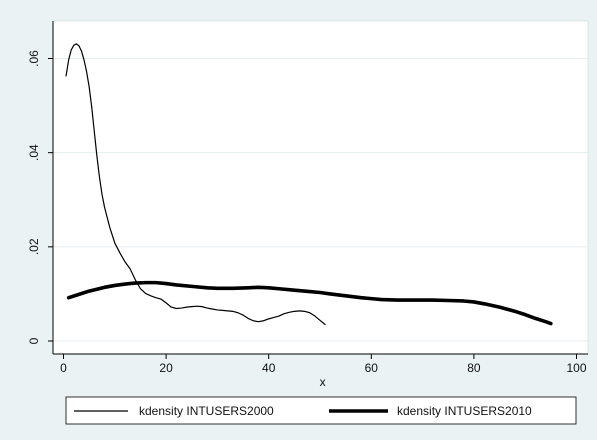 This screenshot has width=597, height=440. I want to click on legend-label: kdensity INTUSERS2000, so click(206, 411).